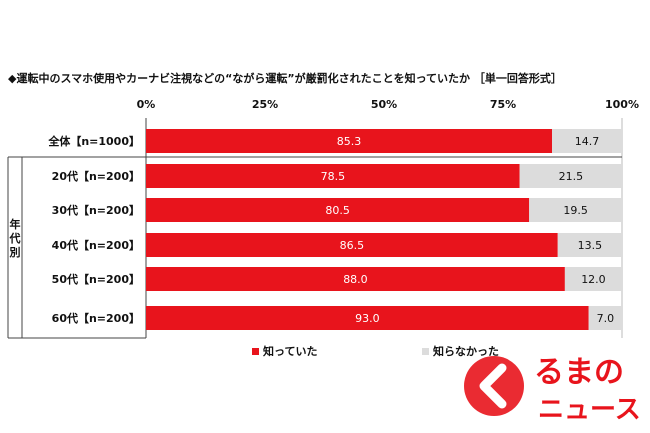  I want to click on group-label-char: 代, so click(15, 238).